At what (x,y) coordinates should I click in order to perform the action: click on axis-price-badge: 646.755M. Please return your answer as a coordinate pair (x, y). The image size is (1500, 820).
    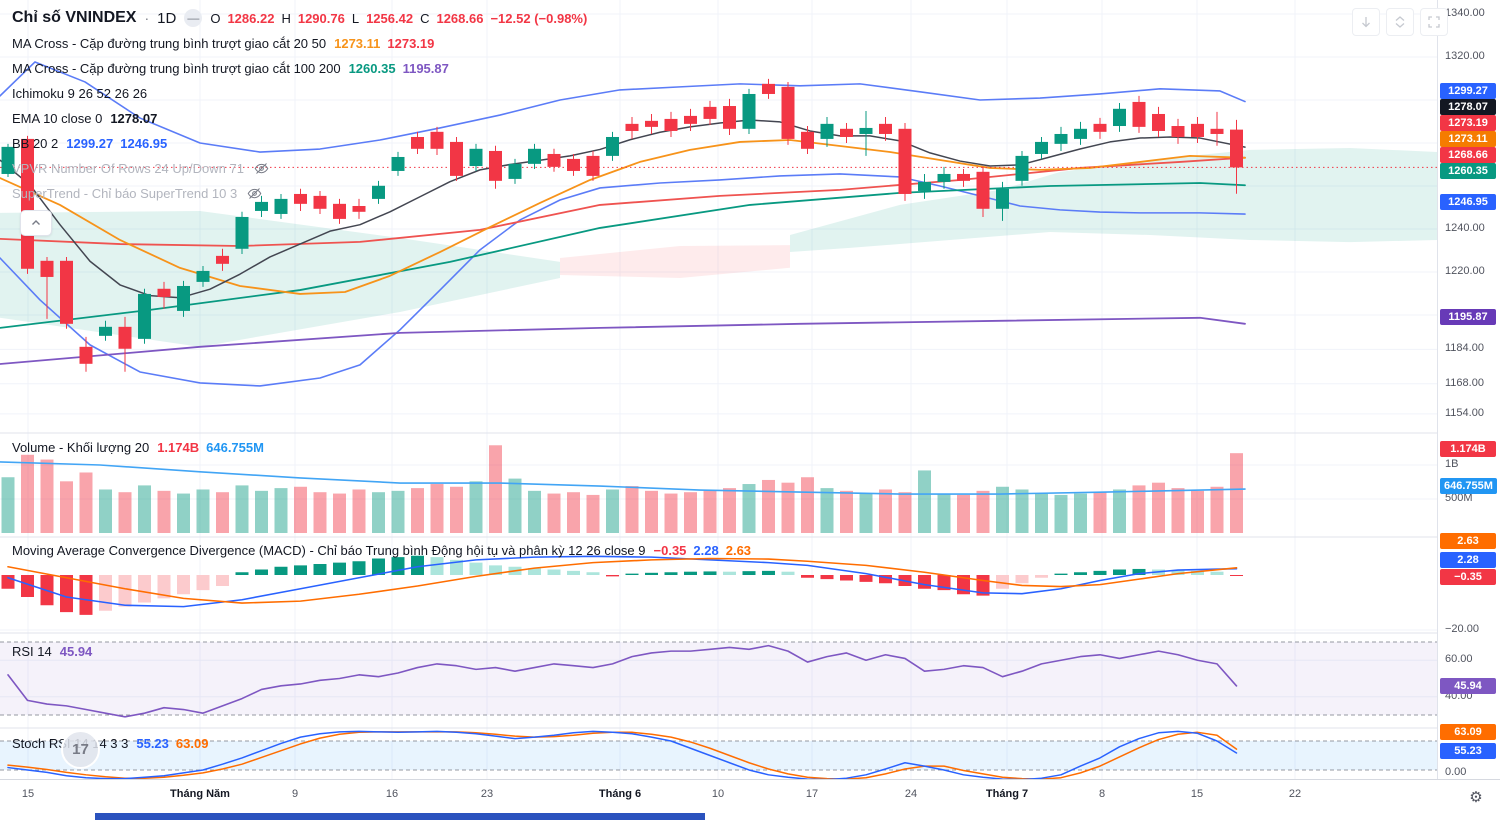
    Looking at the image, I should click on (1468, 486).